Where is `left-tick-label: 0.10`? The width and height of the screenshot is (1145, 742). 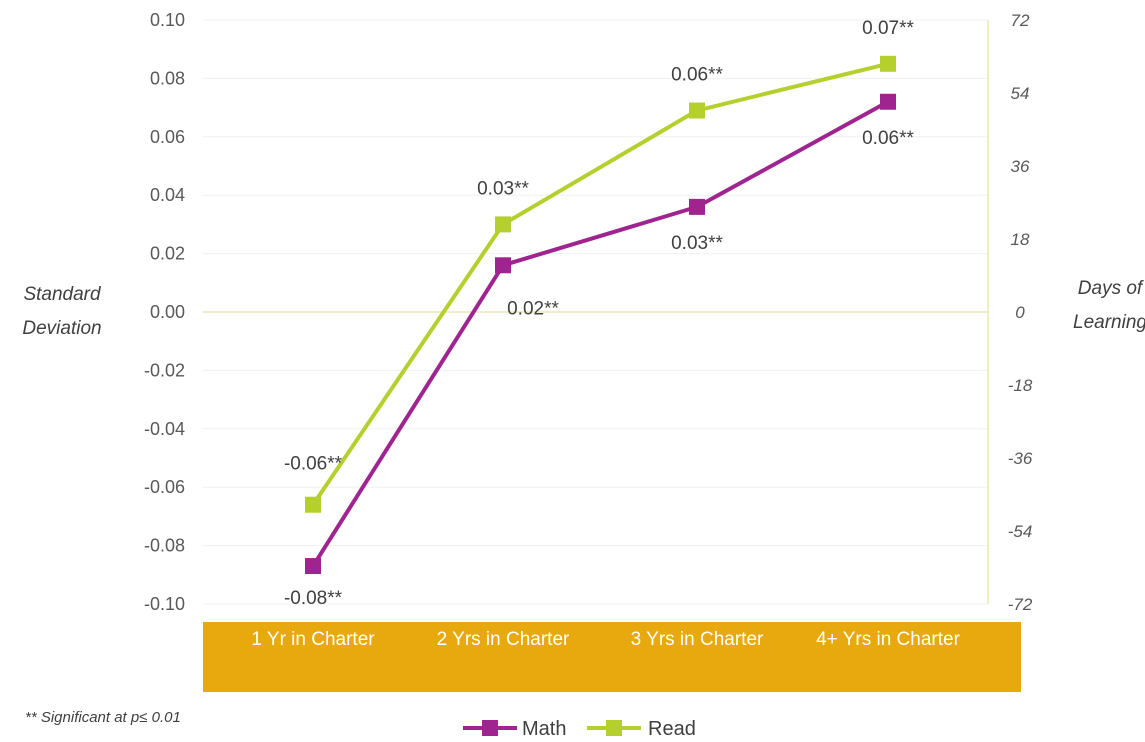
left-tick-label: 0.10 is located at coordinates (167, 20).